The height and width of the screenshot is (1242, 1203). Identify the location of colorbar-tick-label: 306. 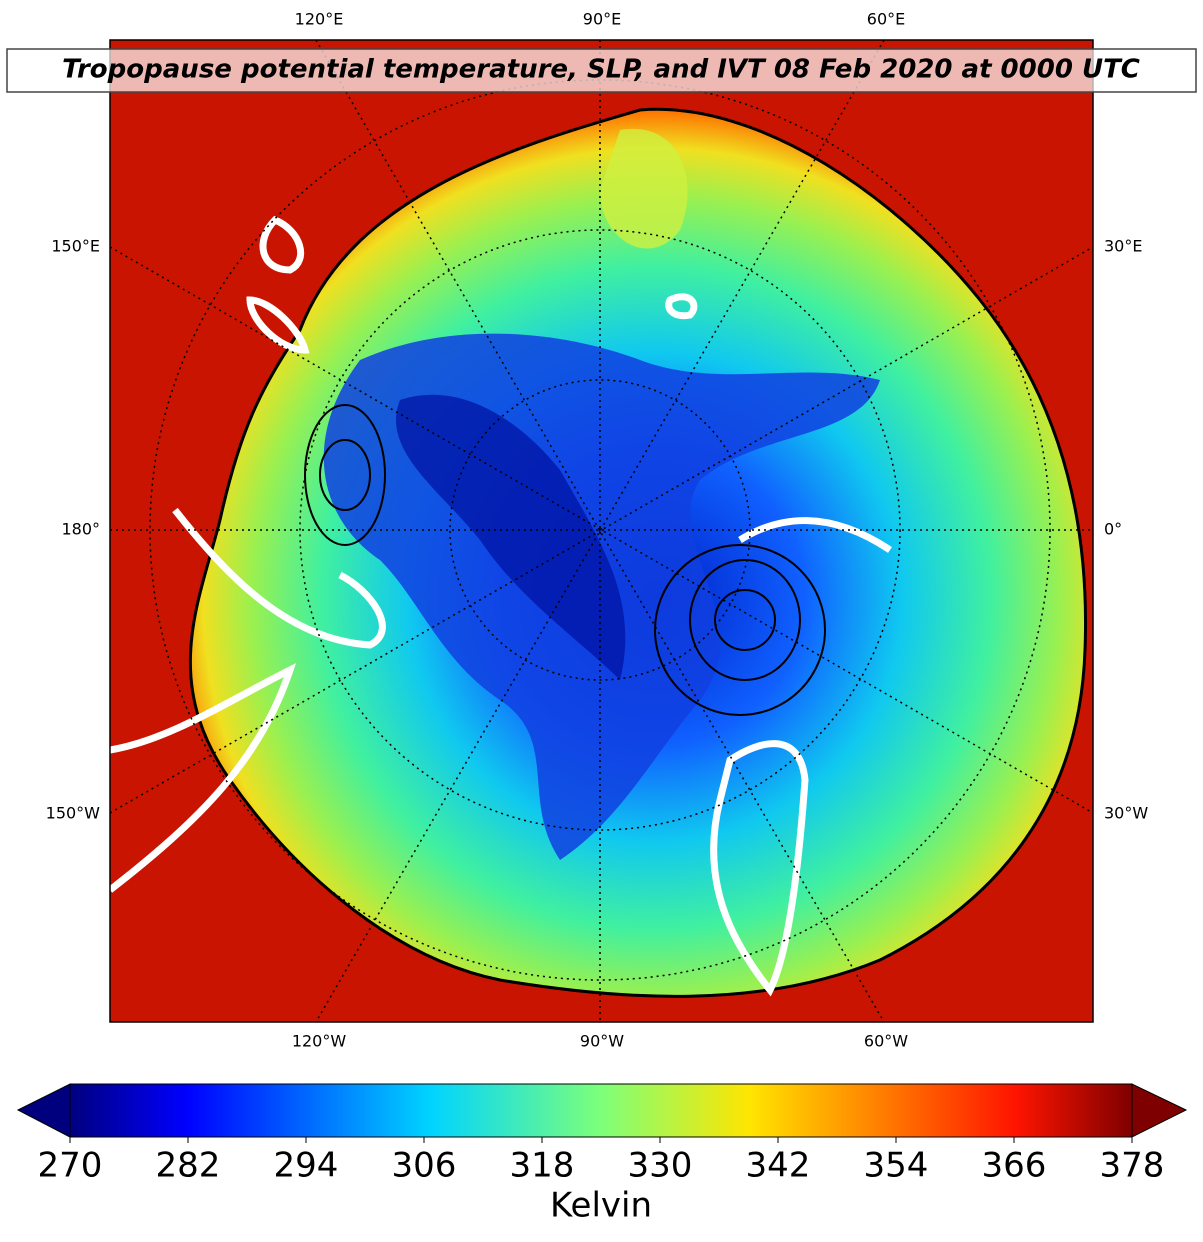
(424, 1166).